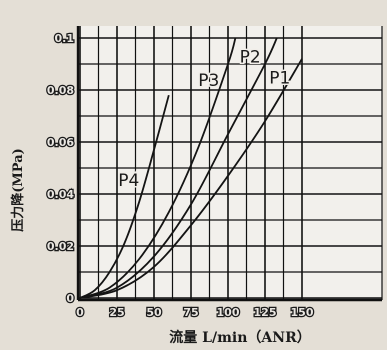  I want to click on series-curve-p4, so click(124, 196).